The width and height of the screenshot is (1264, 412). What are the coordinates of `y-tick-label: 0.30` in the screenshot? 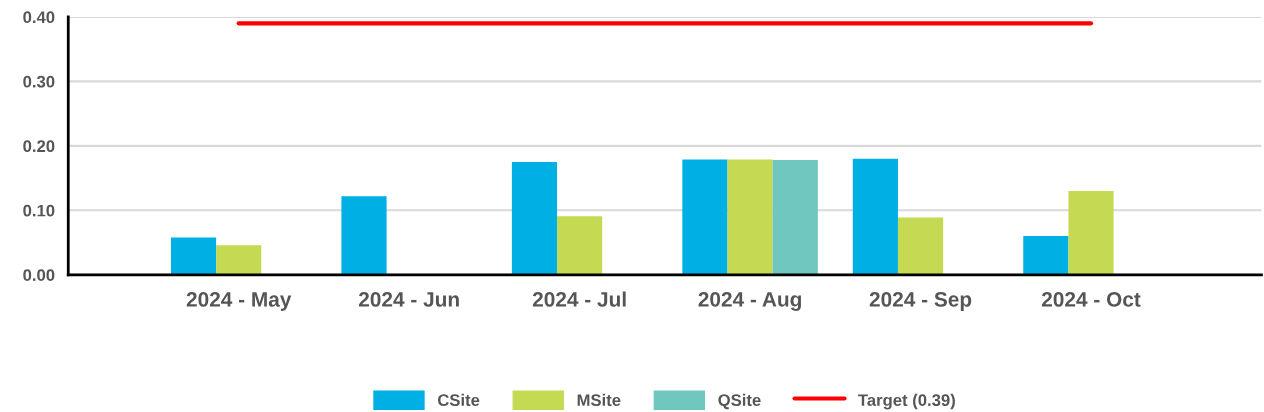 It's located at (39, 81).